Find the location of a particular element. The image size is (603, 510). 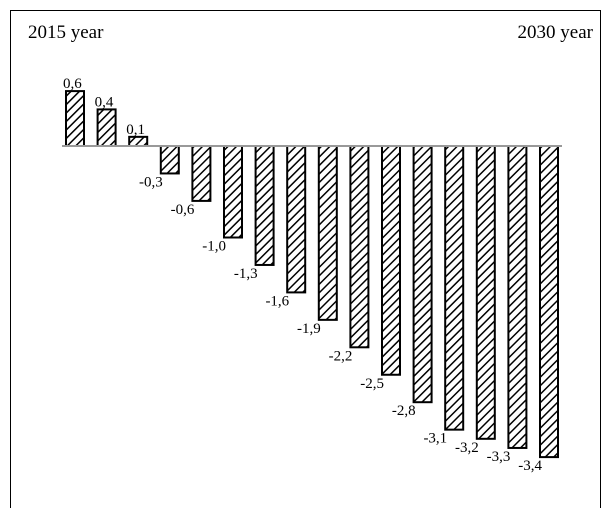

bar-2018 is located at coordinates (169, 160).